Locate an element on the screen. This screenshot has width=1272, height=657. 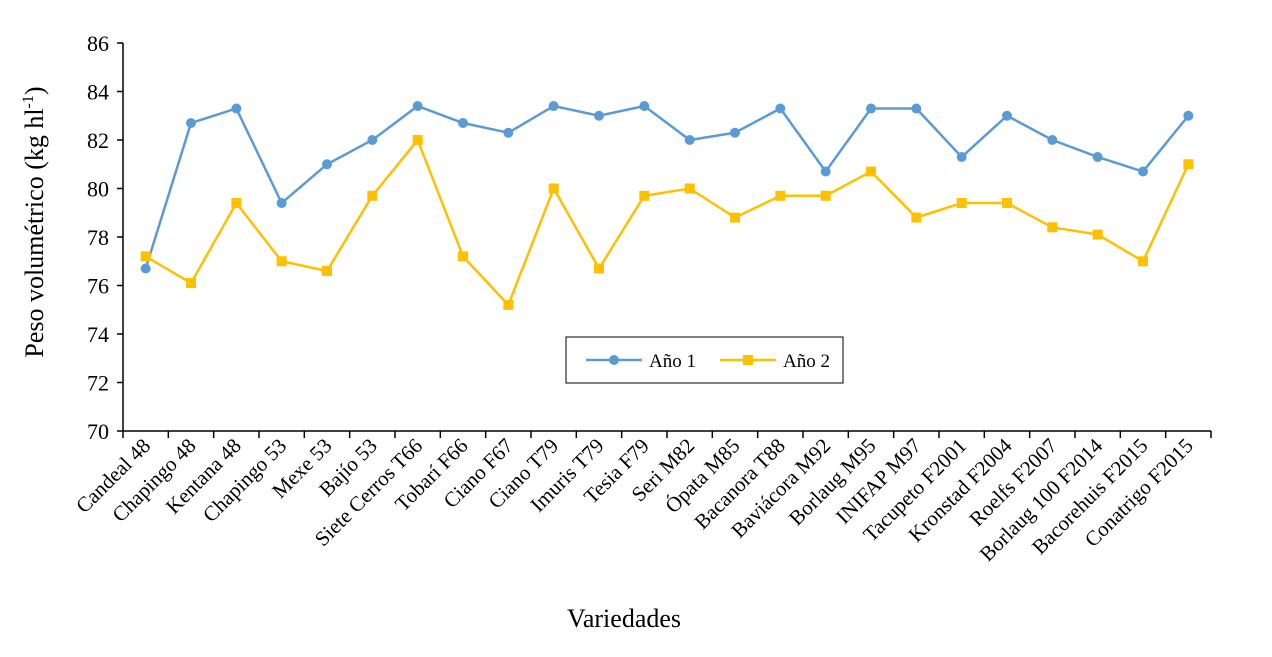
y-tick-label: 80 is located at coordinates (98, 189).